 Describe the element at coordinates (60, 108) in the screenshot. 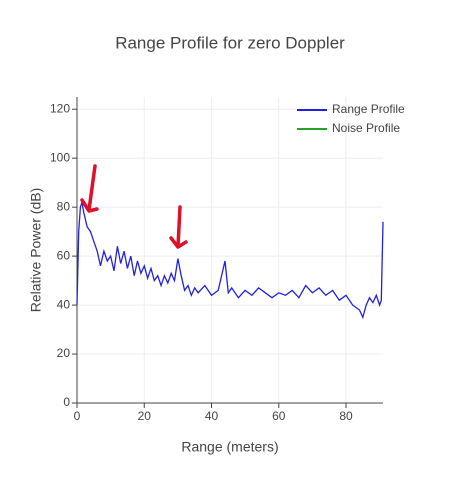

I see `y-tick-label: 120` at that location.